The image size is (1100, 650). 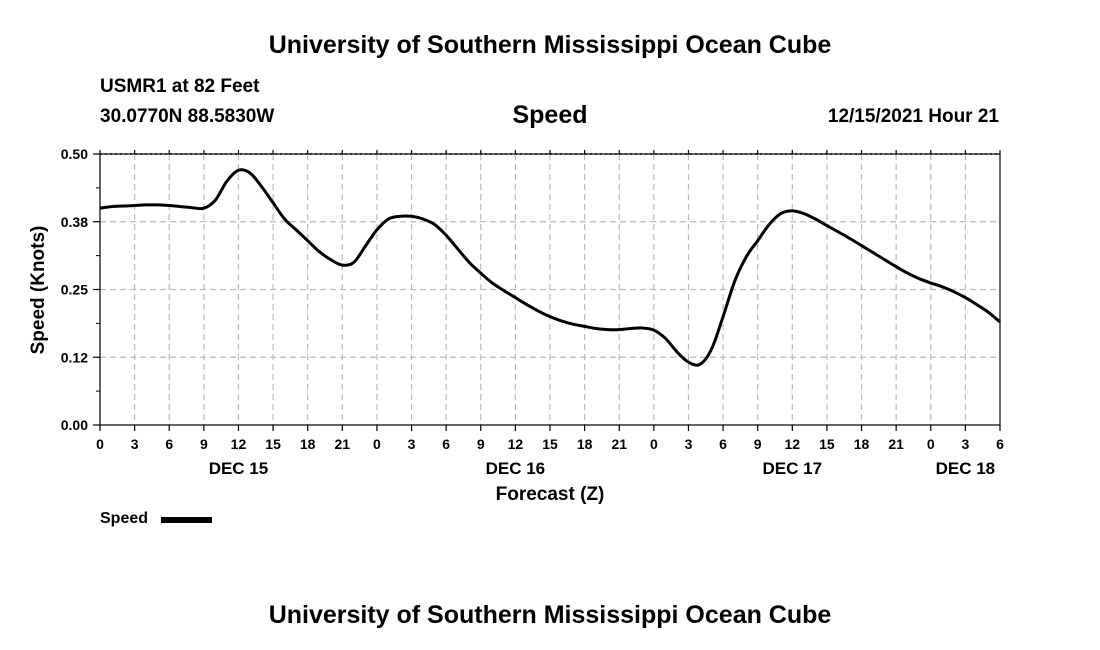 I want to click on forecast-datetime: 12/15/2021 Hour 21, so click(x=913, y=116).